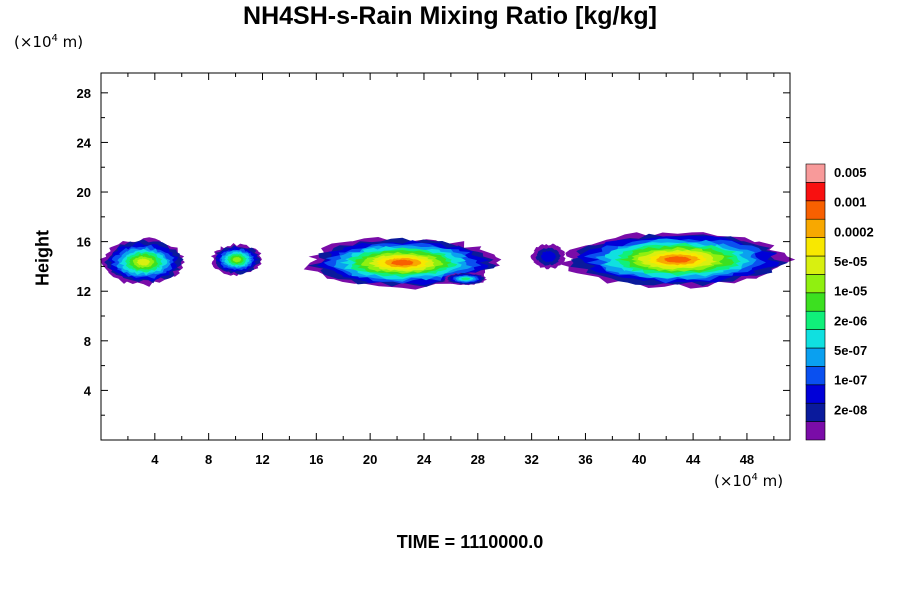 This screenshot has width=900, height=600. What do you see at coordinates (450, 16) in the screenshot?
I see `chart-title: NH4SH-s-Rain Mixing Ratio [kg/kg]` at bounding box center [450, 16].